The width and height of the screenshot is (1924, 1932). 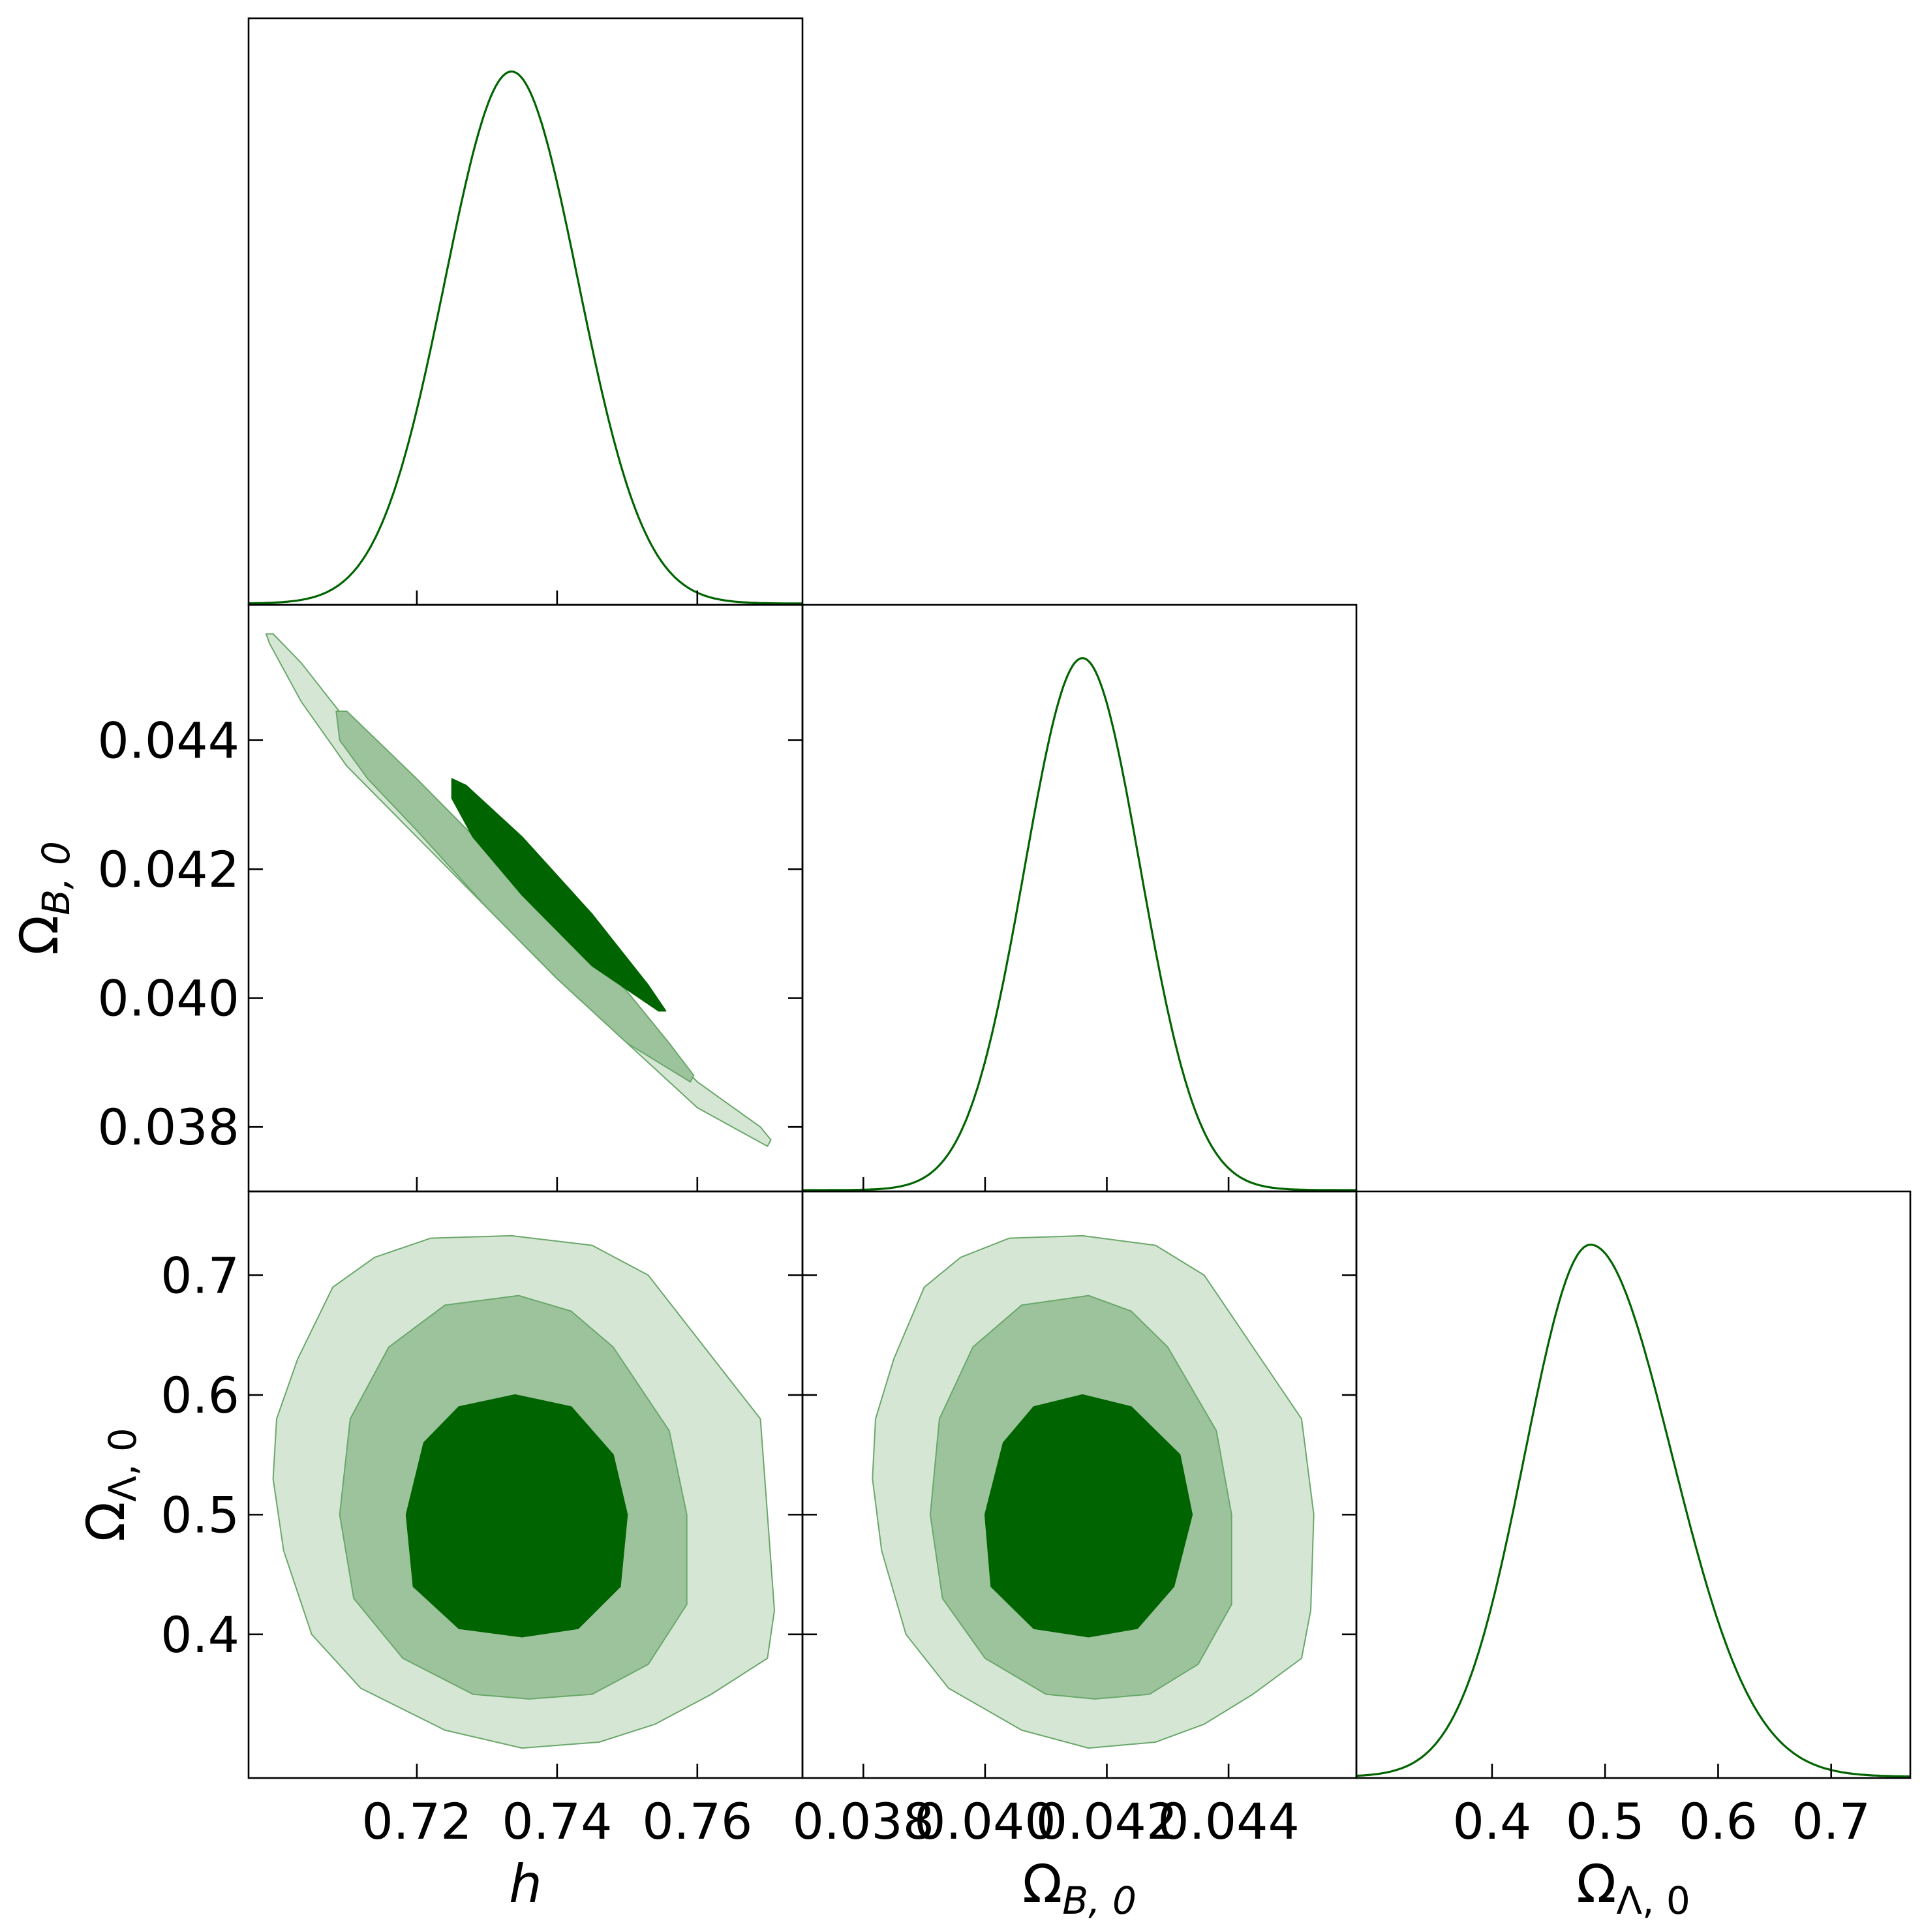 I want to click on y-axis-label-omega-b: ΩB, 0, so click(x=44, y=898).